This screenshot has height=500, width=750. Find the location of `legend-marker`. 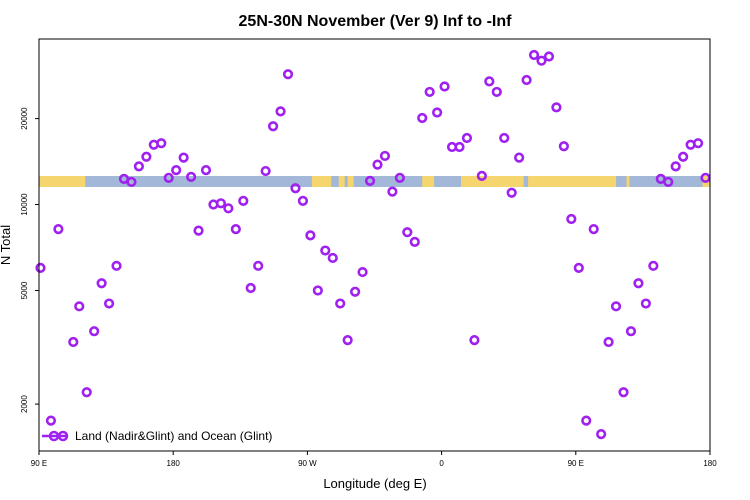

legend-marker is located at coordinates (63, 436).